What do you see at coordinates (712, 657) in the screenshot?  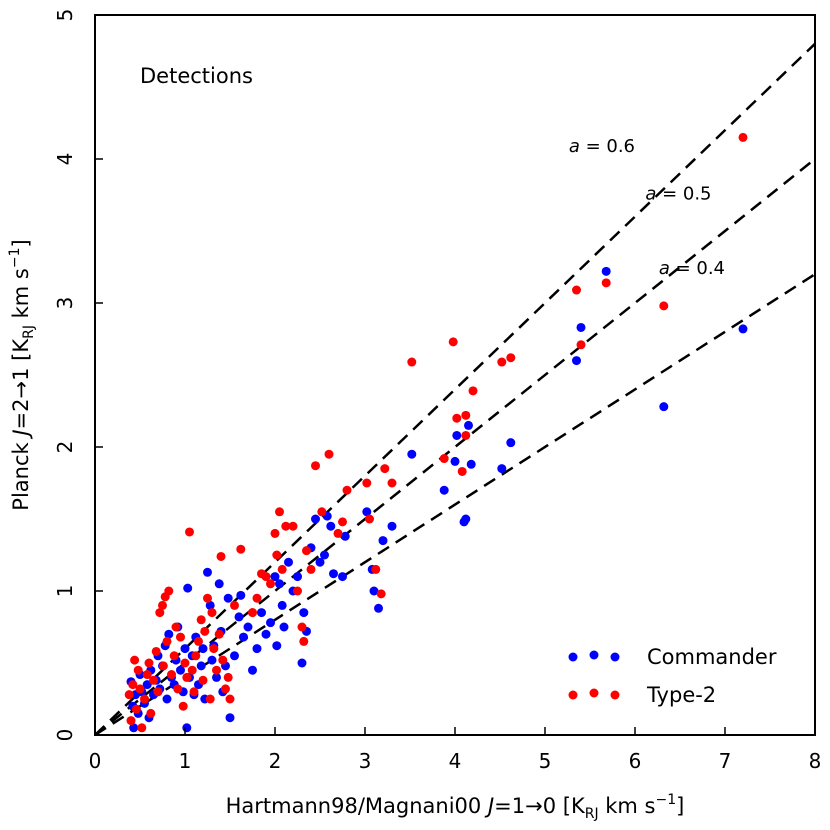 I see `legend-label-commander: Commander` at bounding box center [712, 657].